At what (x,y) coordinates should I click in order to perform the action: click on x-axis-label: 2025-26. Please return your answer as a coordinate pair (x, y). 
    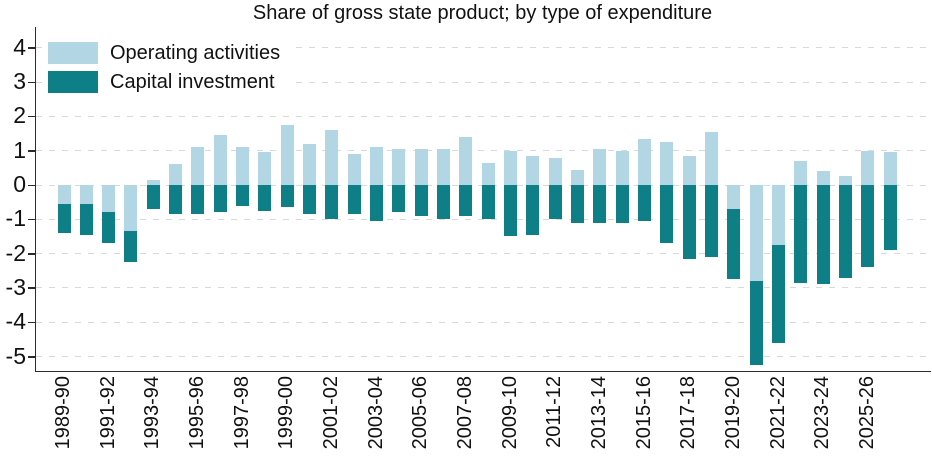
    Looking at the image, I should click on (866, 413).